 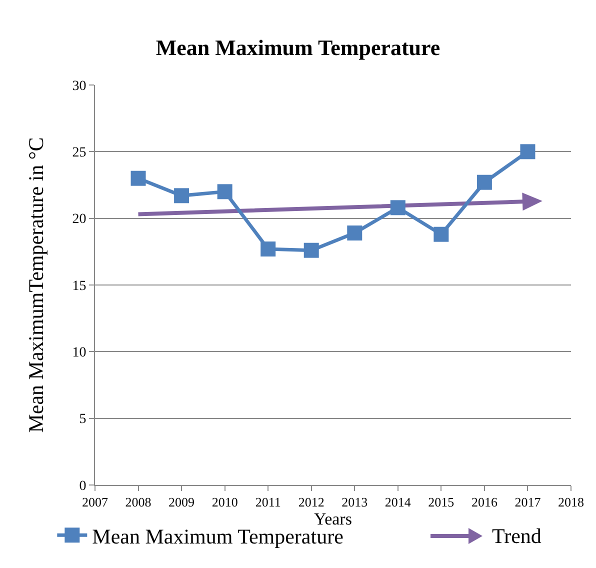 What do you see at coordinates (311, 502) in the screenshot?
I see `x-tick-label: 2012` at bounding box center [311, 502].